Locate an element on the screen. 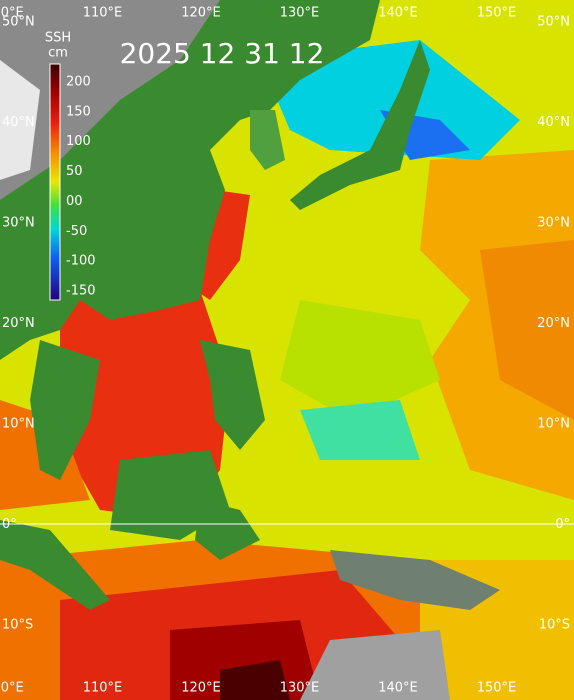  lat-label-right: 30°N is located at coordinates (553, 223).